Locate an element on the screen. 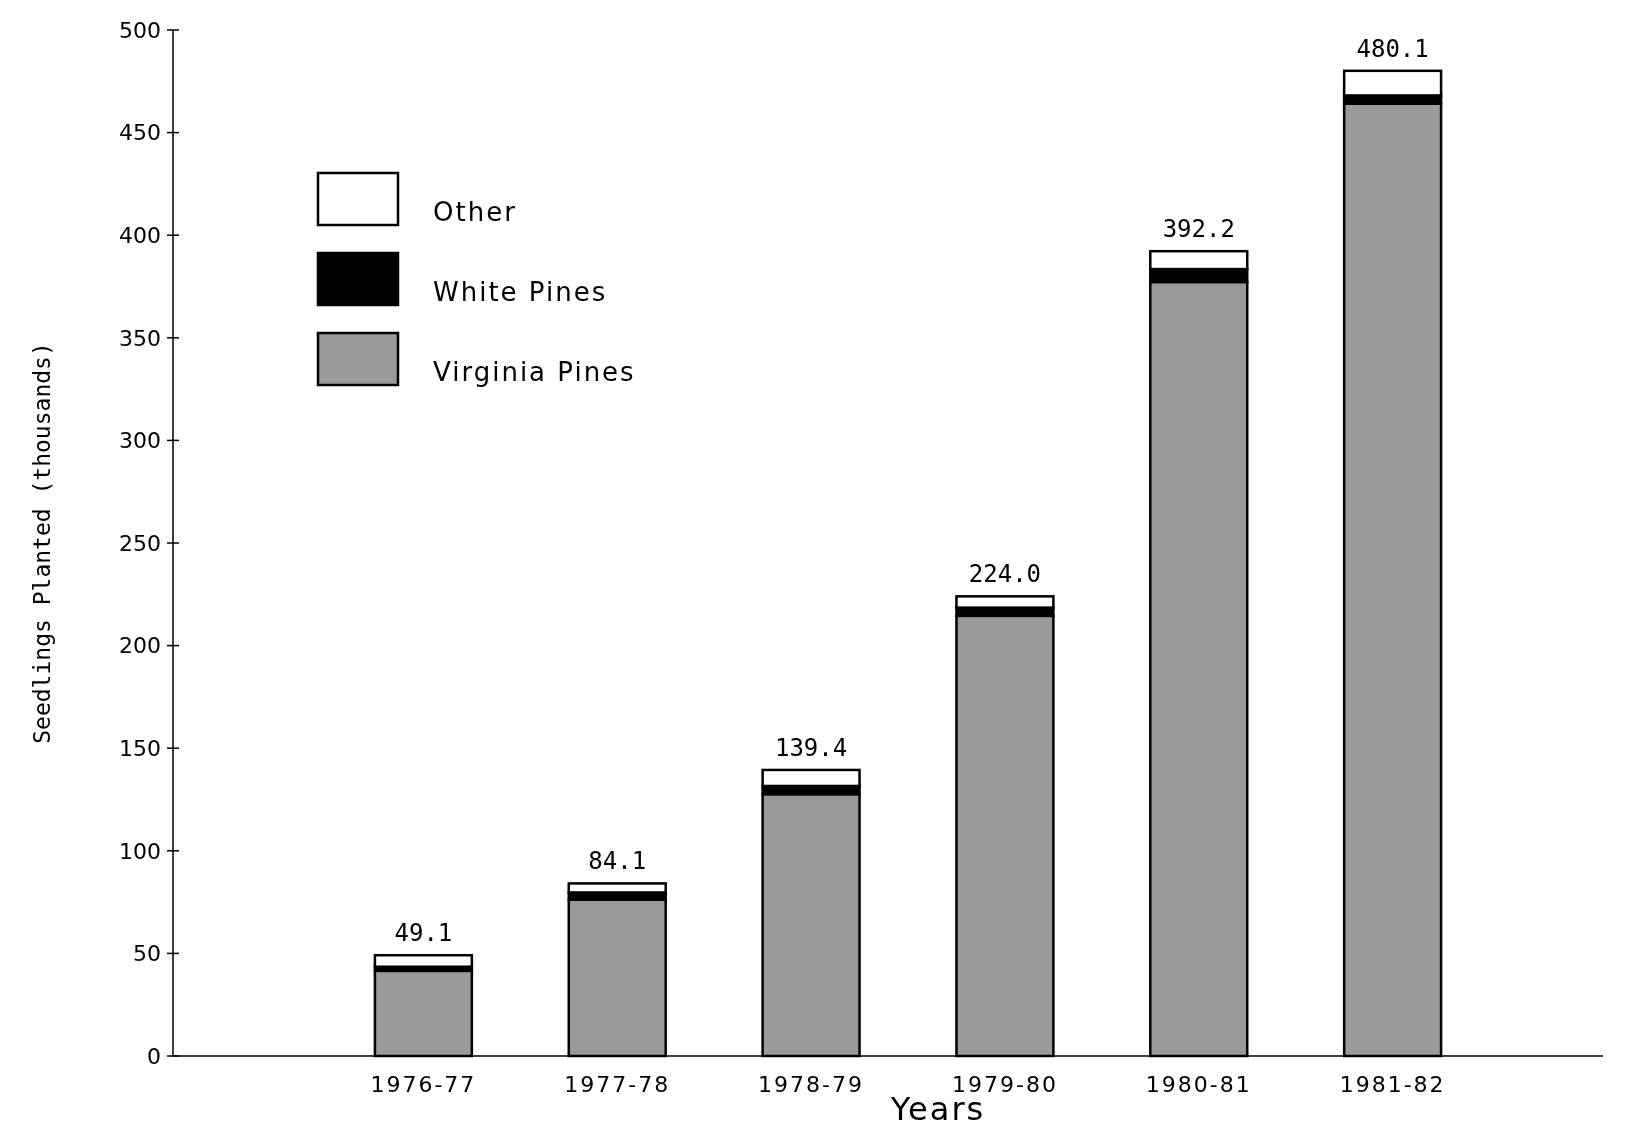 The height and width of the screenshot is (1144, 1625). x-tick-label: 1981-82 is located at coordinates (1392, 1084).